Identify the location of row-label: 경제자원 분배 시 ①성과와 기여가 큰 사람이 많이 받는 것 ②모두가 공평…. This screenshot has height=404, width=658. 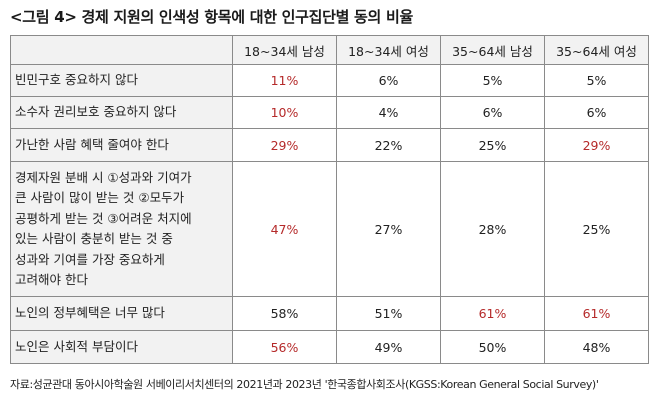
(121, 229).